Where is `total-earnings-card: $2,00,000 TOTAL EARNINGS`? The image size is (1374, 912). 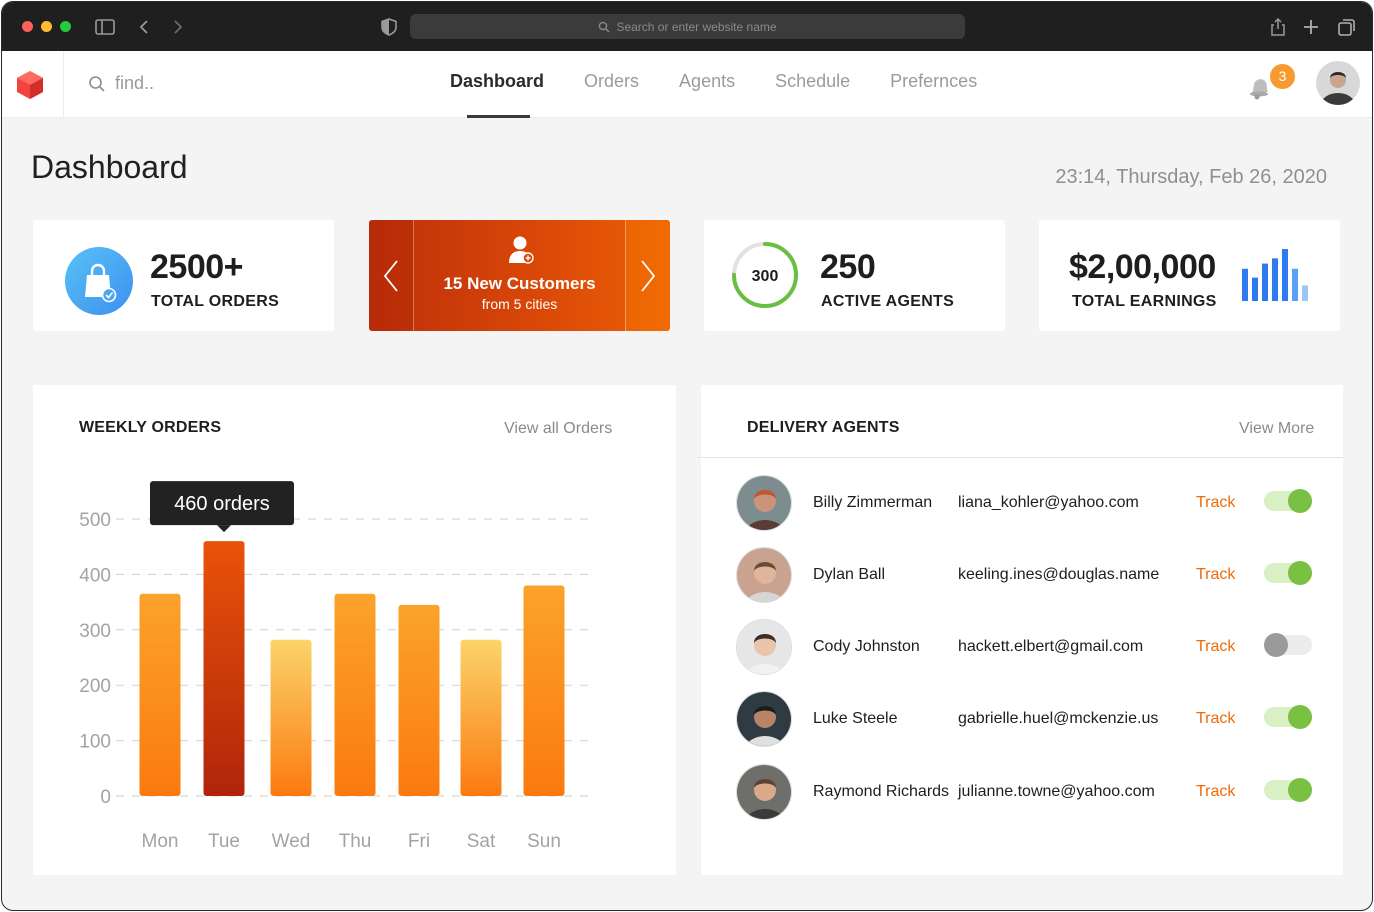 total-earnings-card: $2,00,000 TOTAL EARNINGS is located at coordinates (1189, 275).